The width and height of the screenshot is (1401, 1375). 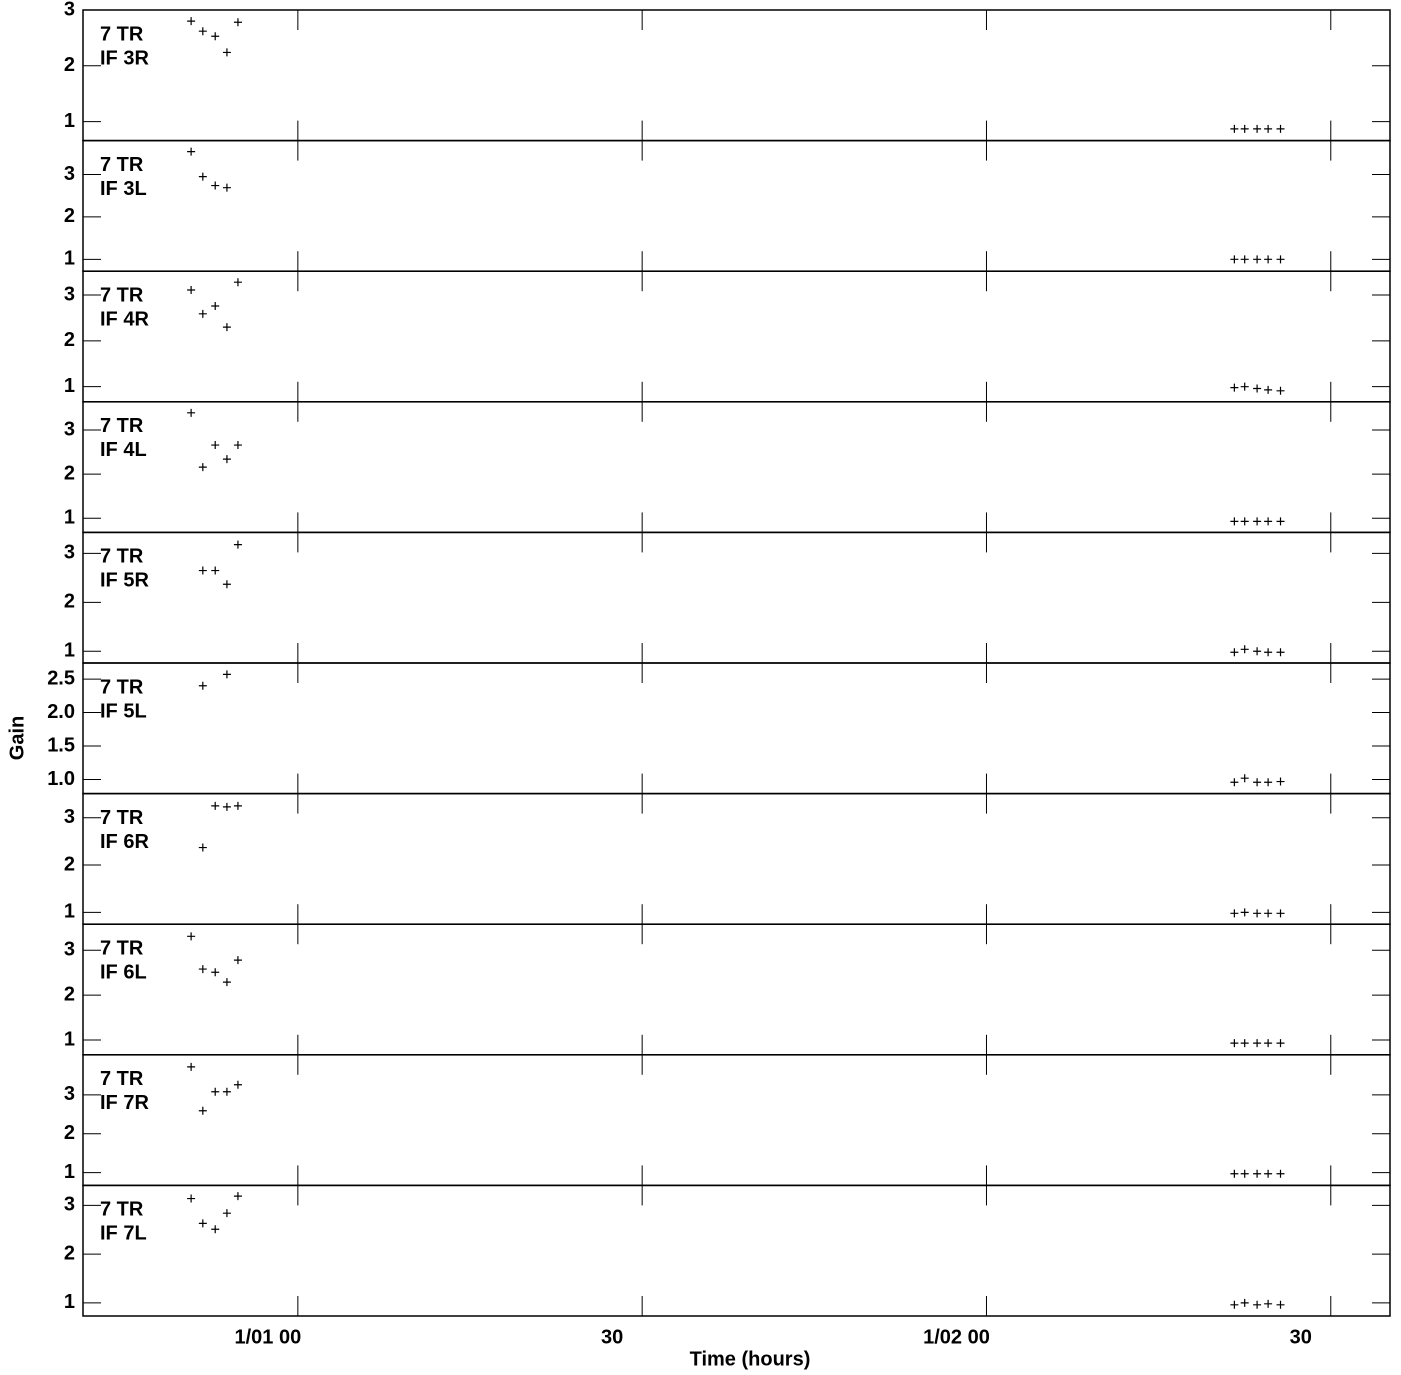 I want to click on if-label: IF 3L, so click(x=123, y=189).